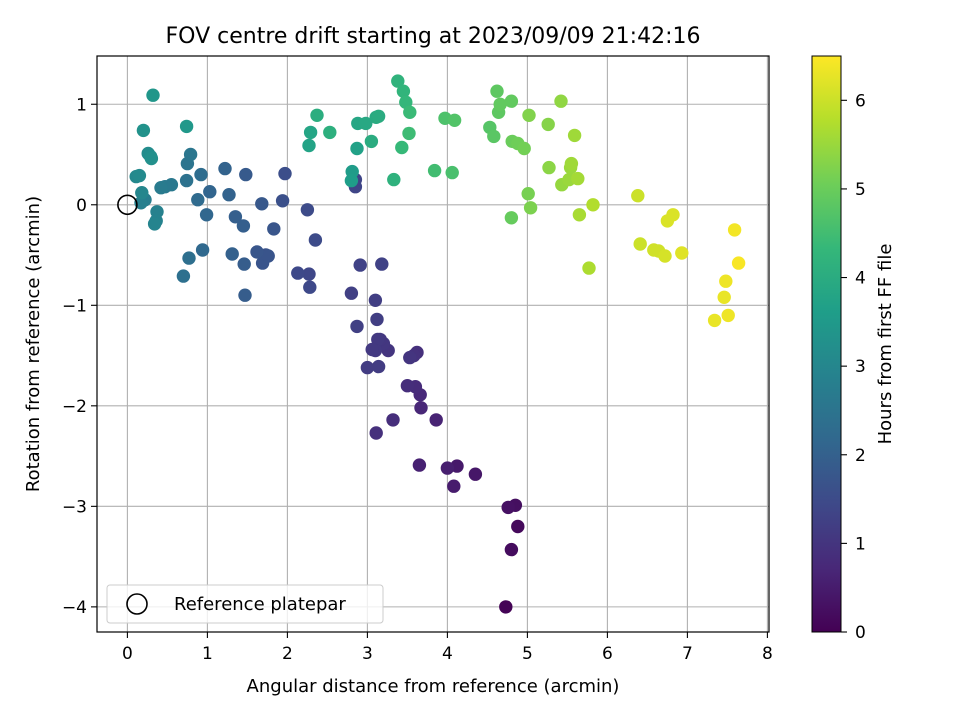 This screenshot has width=960, height=720. I want to click on colorbar-gradient, so click(826, 344).